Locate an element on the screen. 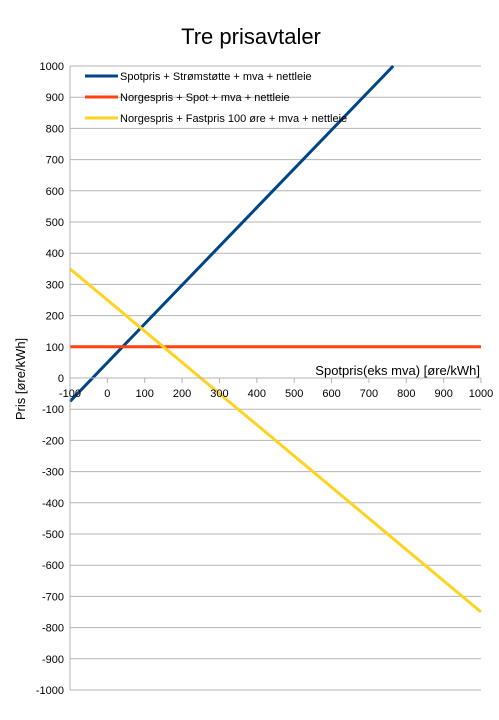  x-axis-ticks: -100 0 100 200 300 400 500 600 700 800 900 1000 is located at coordinates (276, 389).